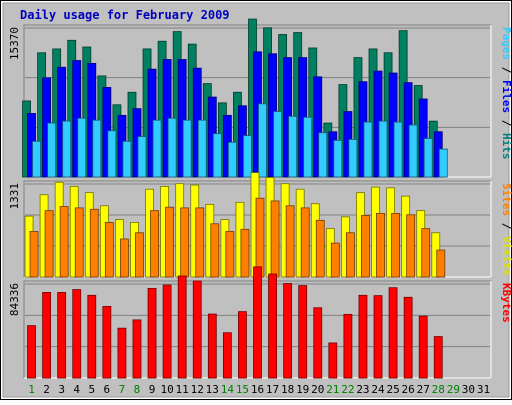 The height and width of the screenshot is (405, 512). I want to click on y-max-label: 1331, so click(14, 196).